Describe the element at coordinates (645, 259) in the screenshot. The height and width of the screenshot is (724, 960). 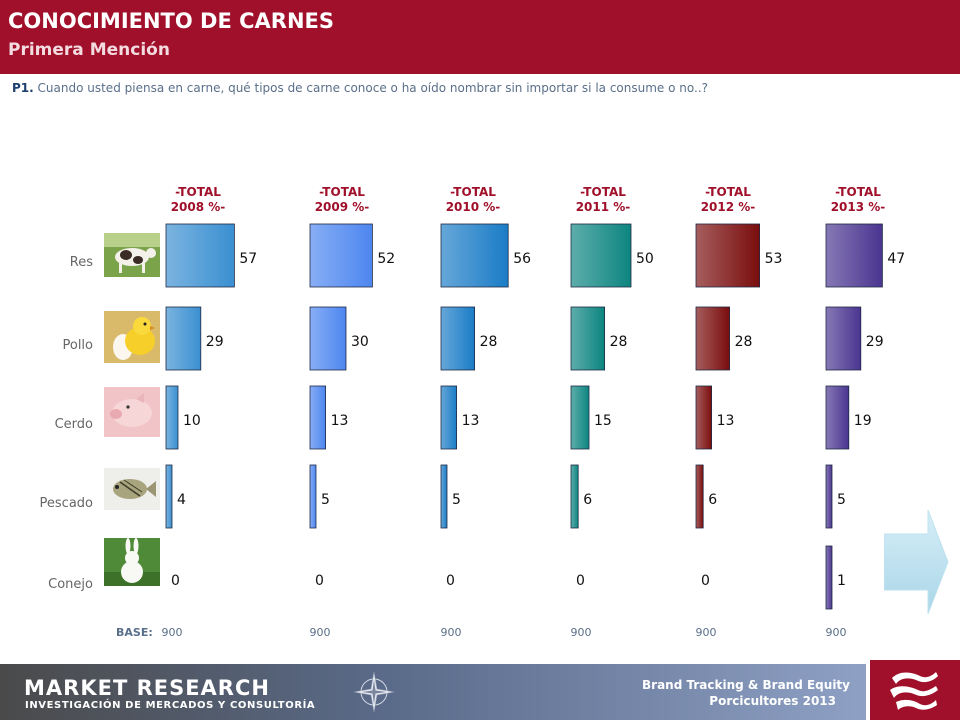
I see `data-label: 50` at that location.